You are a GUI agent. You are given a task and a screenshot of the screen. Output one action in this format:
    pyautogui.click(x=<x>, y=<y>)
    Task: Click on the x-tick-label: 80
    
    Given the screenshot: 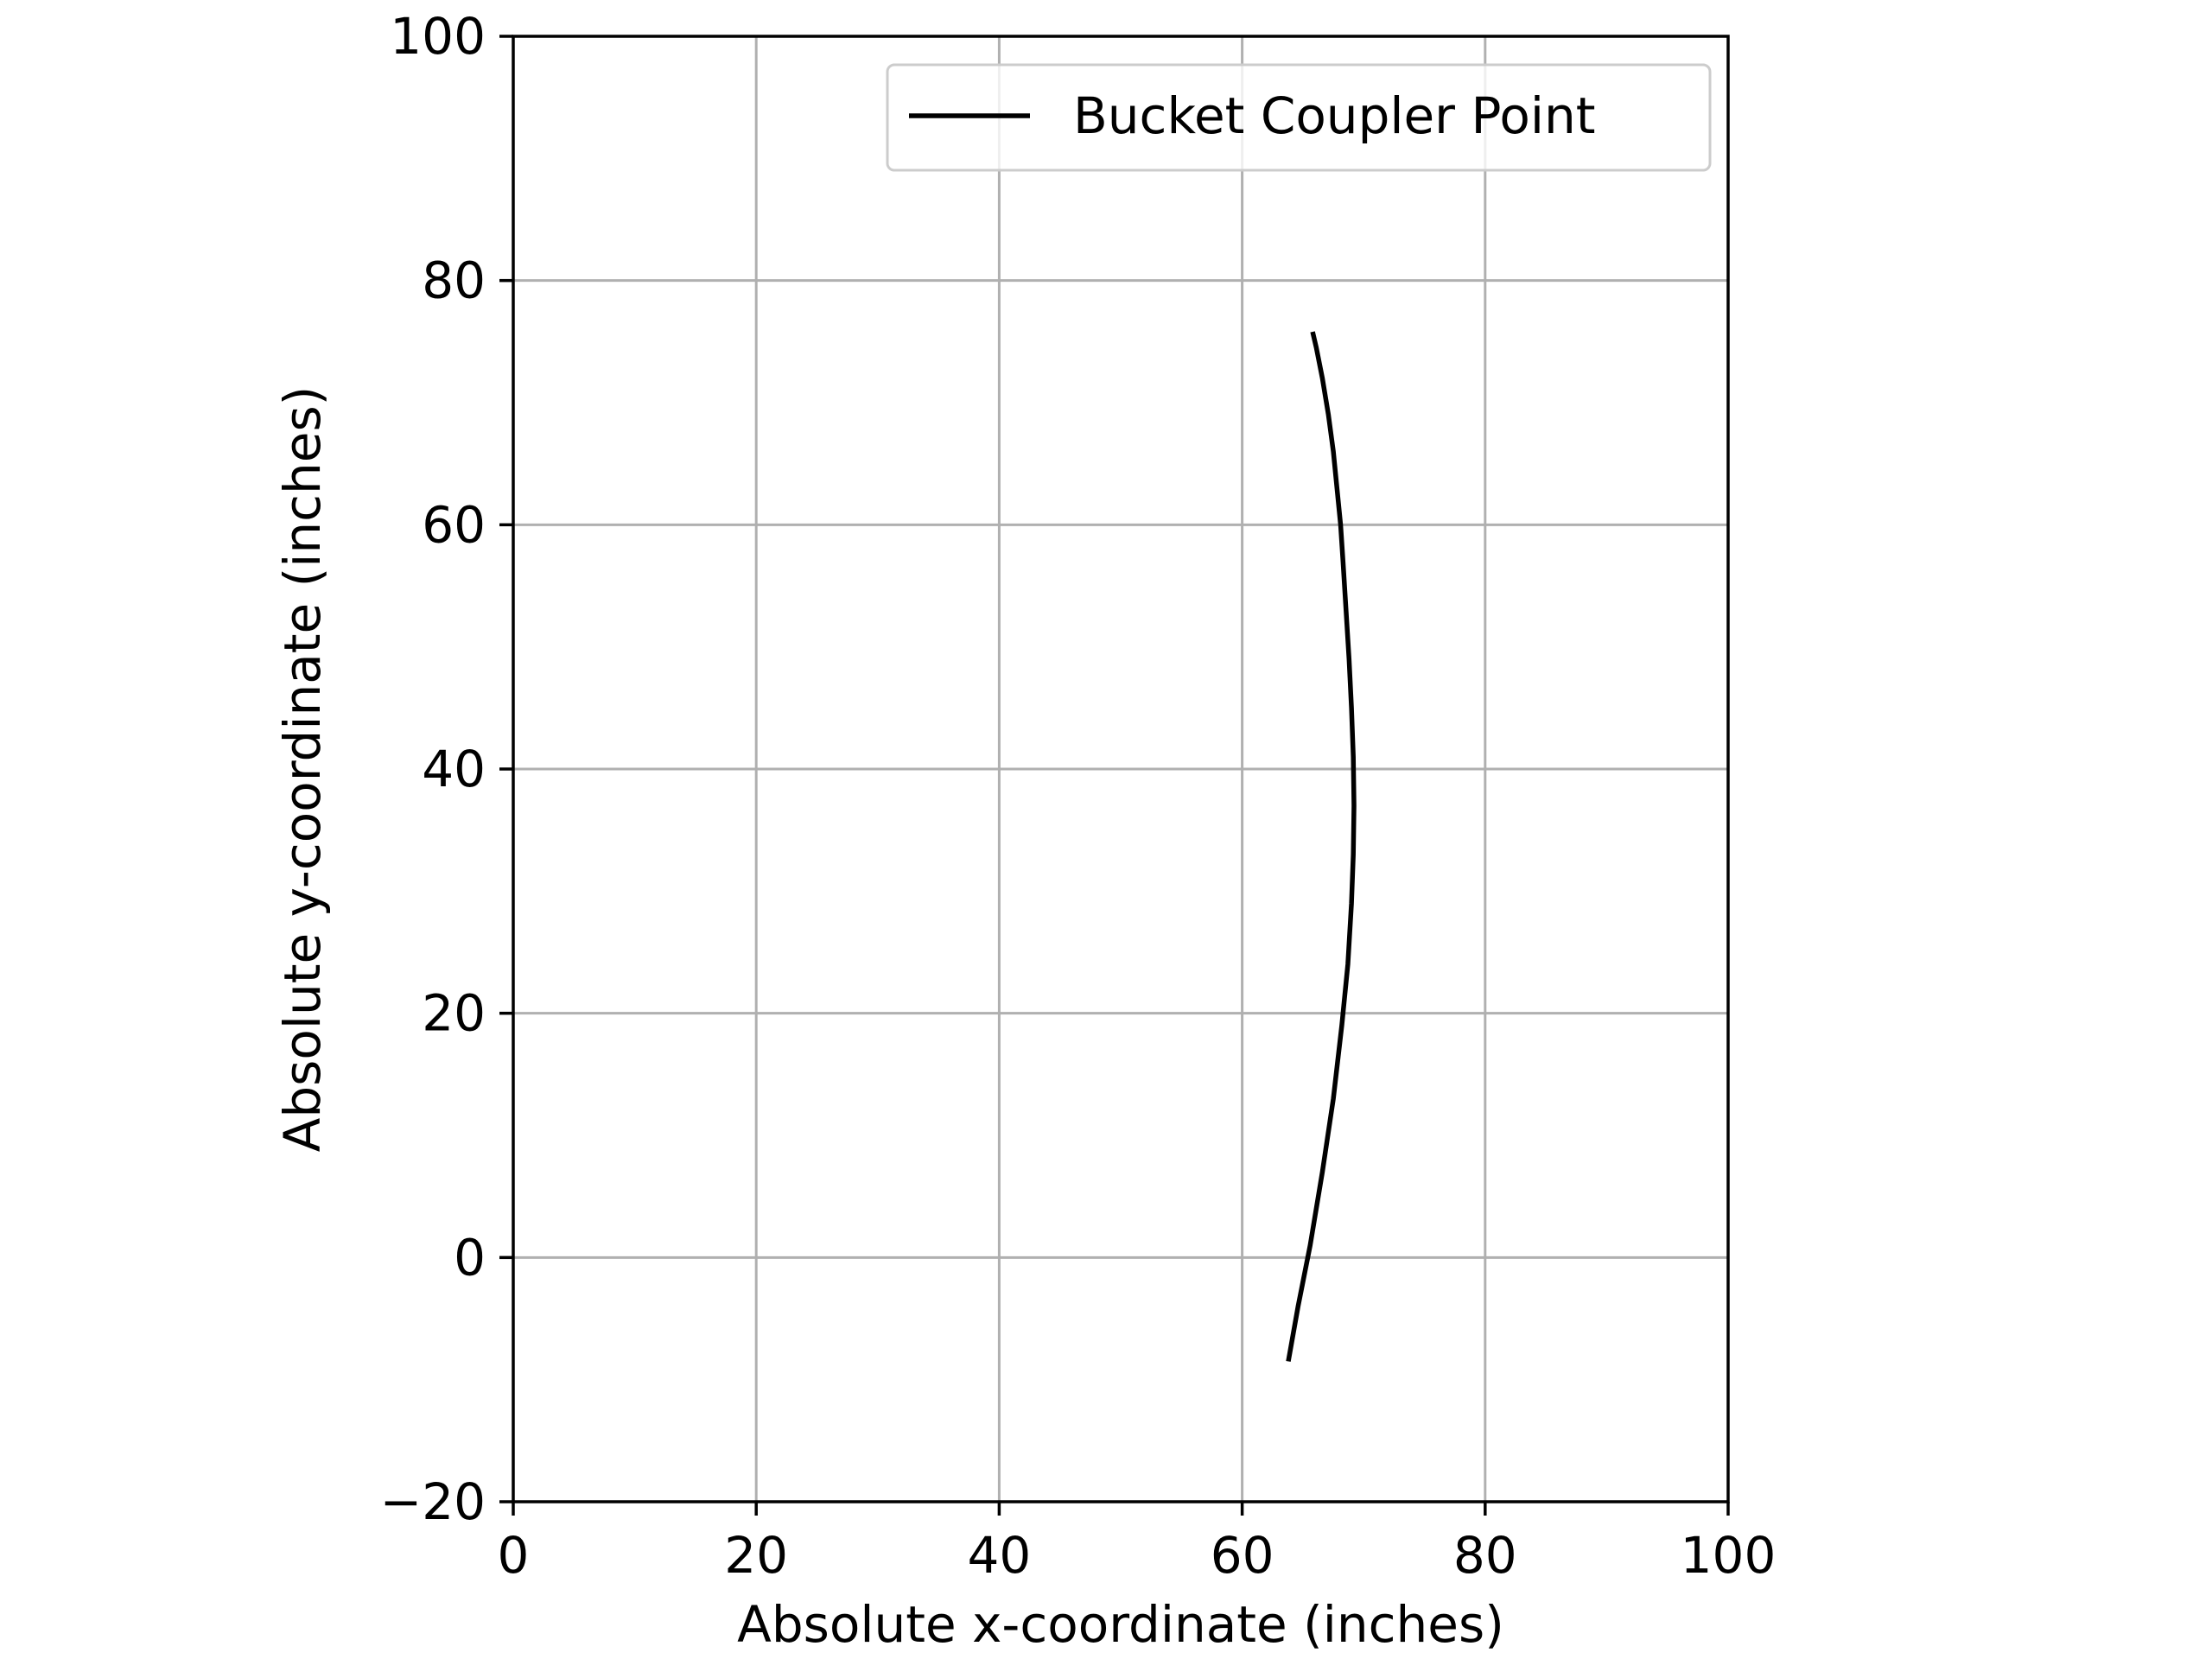 What is the action you would take?
    pyautogui.click(x=1485, y=1555)
    